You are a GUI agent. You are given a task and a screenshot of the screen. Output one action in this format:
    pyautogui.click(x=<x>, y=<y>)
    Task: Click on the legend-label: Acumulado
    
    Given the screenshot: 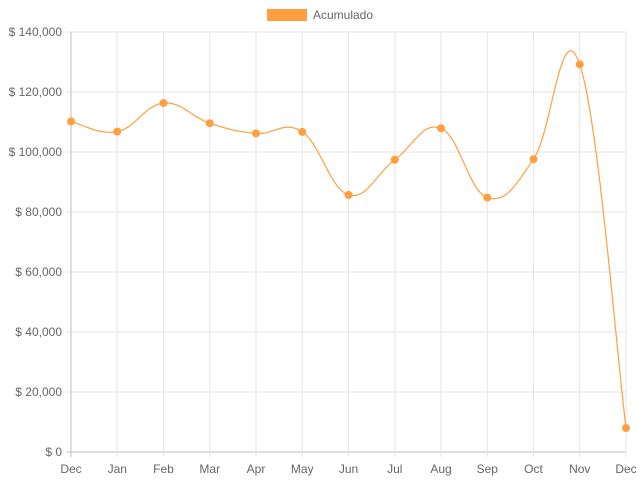 What is the action you would take?
    pyautogui.click(x=343, y=15)
    